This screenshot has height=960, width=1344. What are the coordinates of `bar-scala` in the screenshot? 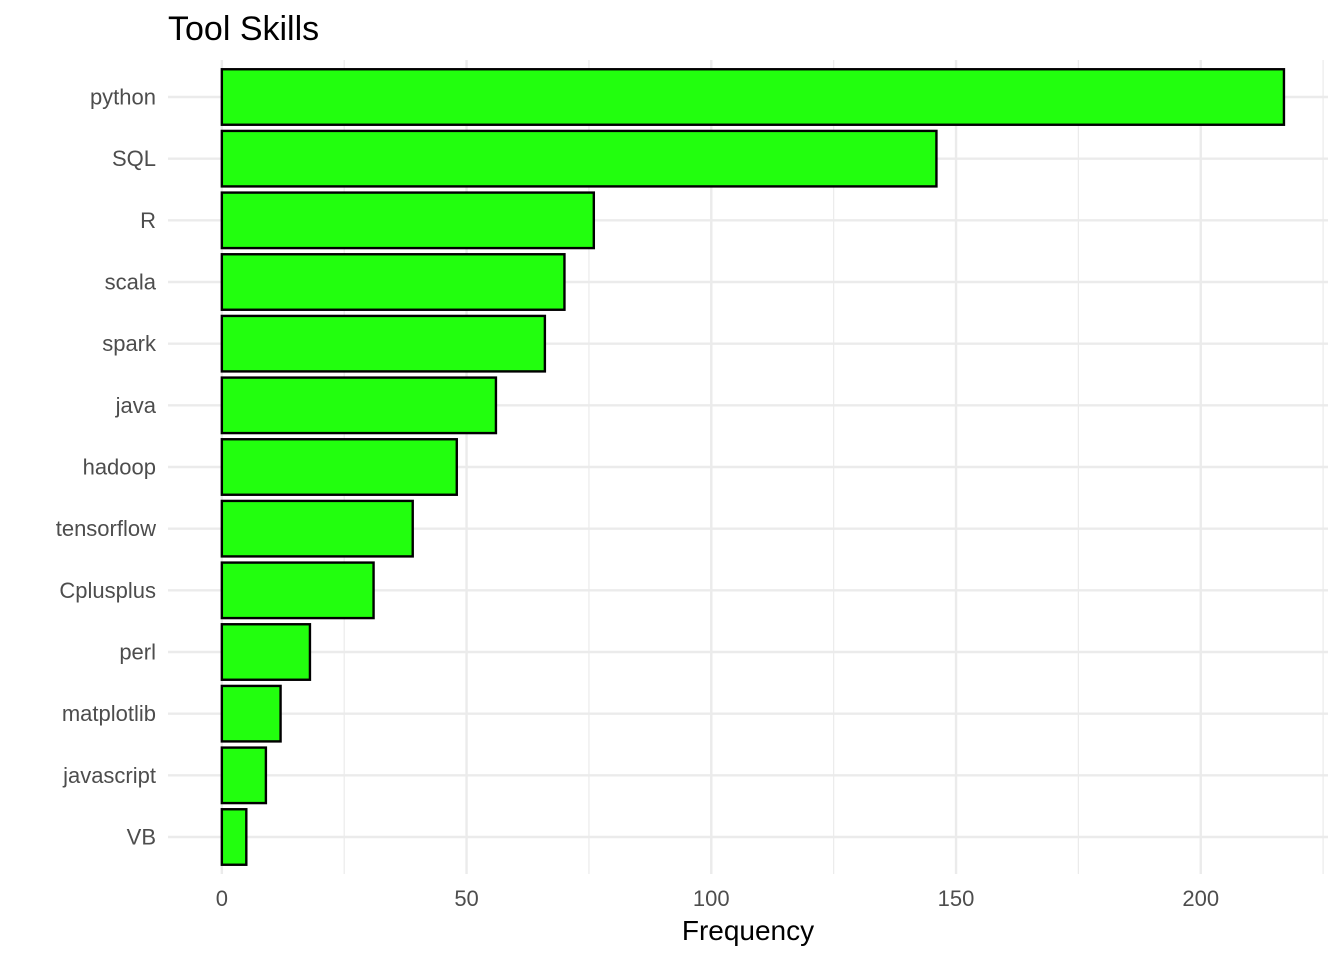 It's located at (393, 282).